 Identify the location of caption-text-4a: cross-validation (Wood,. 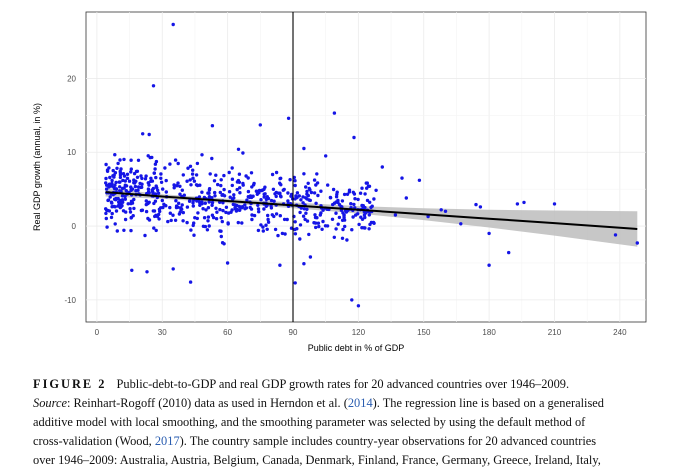
(94, 441).